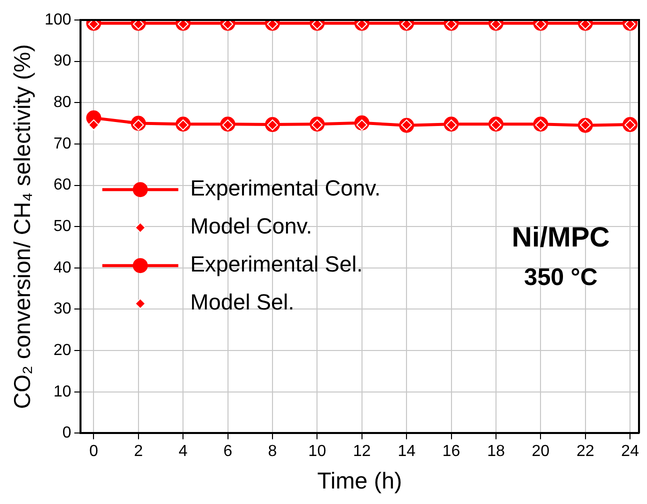 This screenshot has width=647, height=504. What do you see at coordinates (541, 451) in the screenshot?
I see `x-tick-label: 20` at bounding box center [541, 451].